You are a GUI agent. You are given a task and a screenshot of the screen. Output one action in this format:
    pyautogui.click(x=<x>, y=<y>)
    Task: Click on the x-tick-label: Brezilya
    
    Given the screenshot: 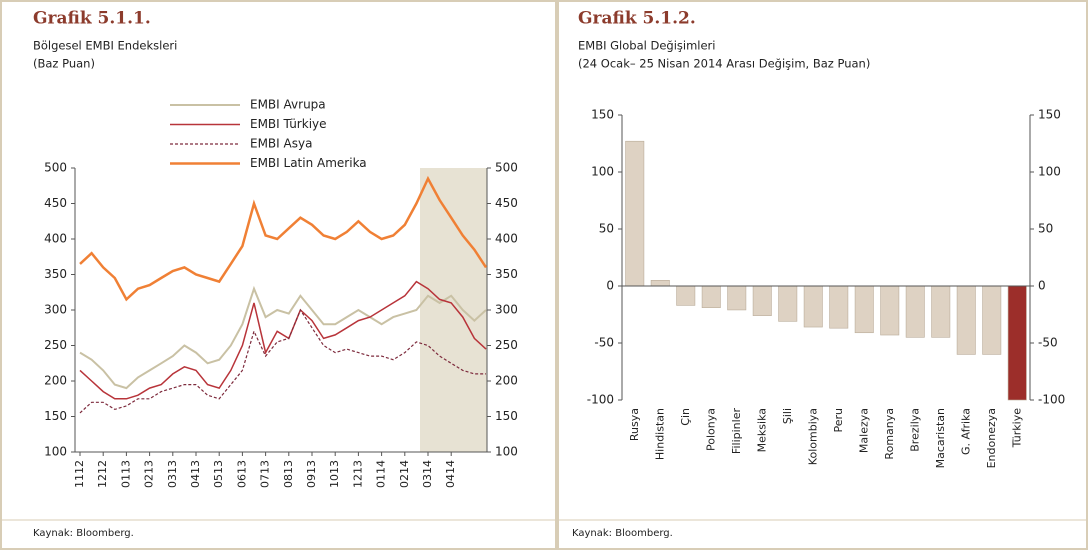 What is the action you would take?
    pyautogui.click(x=914, y=430)
    